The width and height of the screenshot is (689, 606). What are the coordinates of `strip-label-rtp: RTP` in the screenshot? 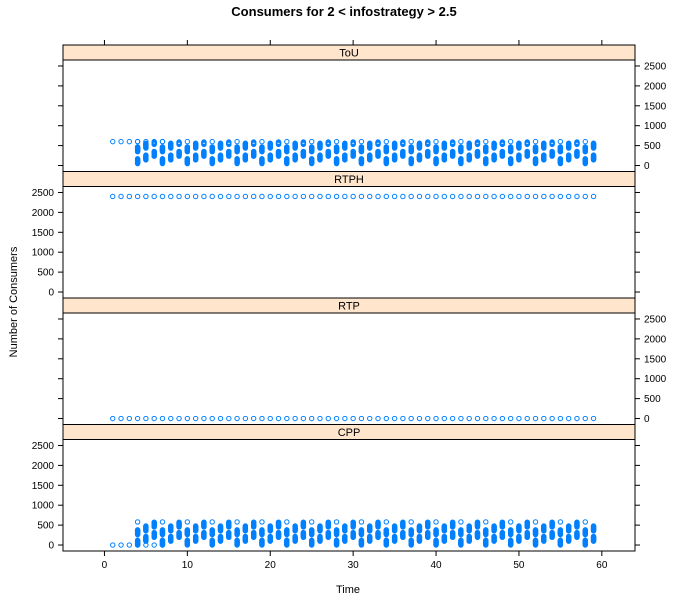 It's located at (349, 307).